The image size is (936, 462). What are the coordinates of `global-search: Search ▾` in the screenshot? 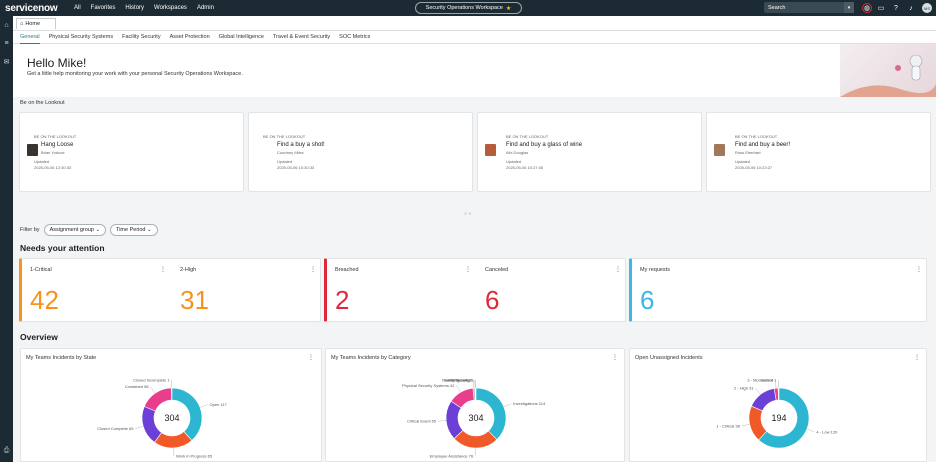 It's located at (809, 7).